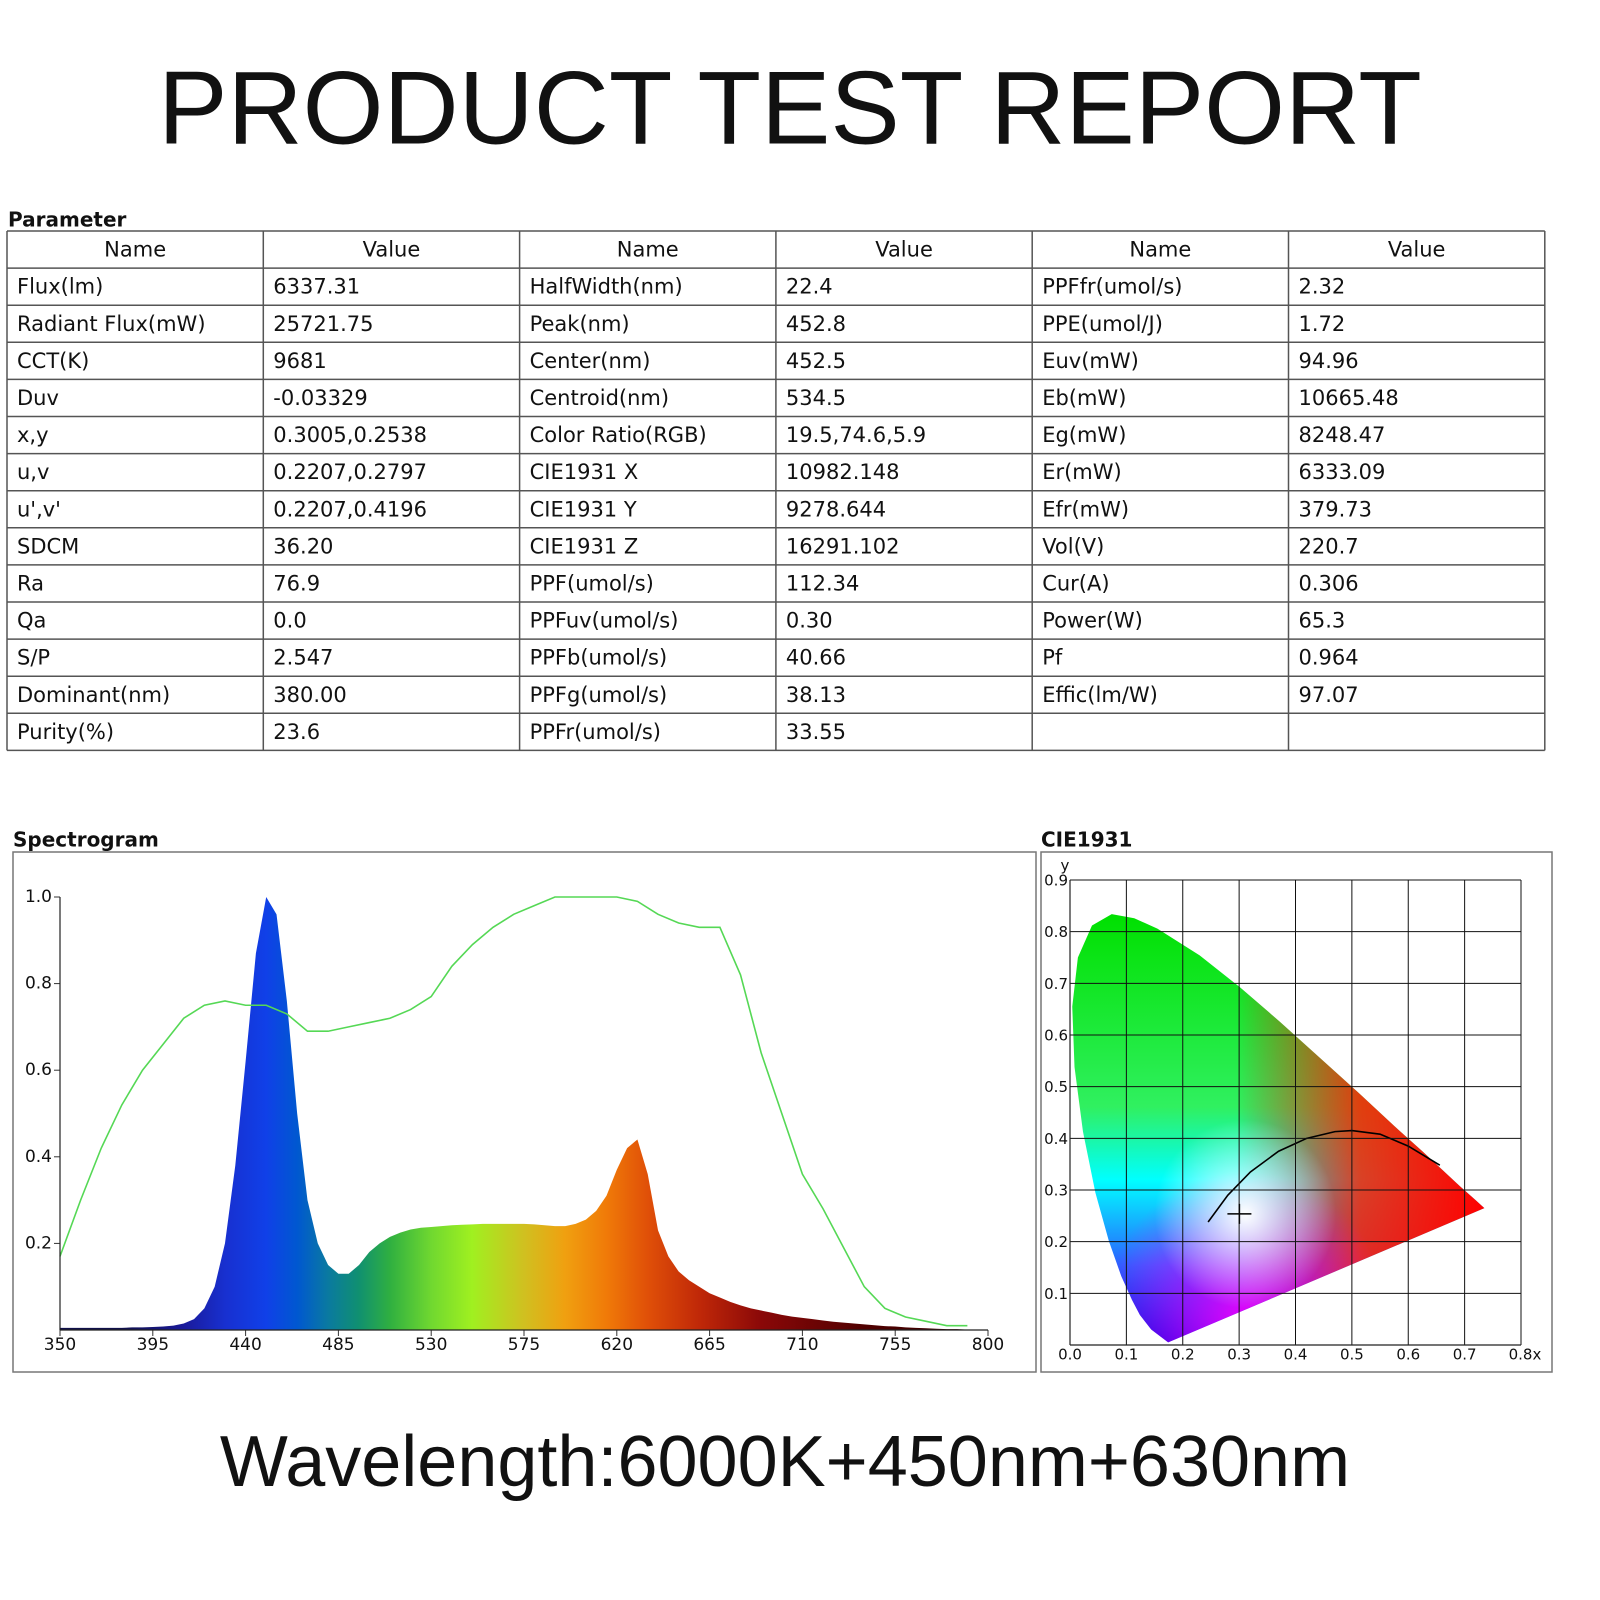  What do you see at coordinates (1056, 881) in the screenshot?
I see `y-tick-label: 0.9` at bounding box center [1056, 881].